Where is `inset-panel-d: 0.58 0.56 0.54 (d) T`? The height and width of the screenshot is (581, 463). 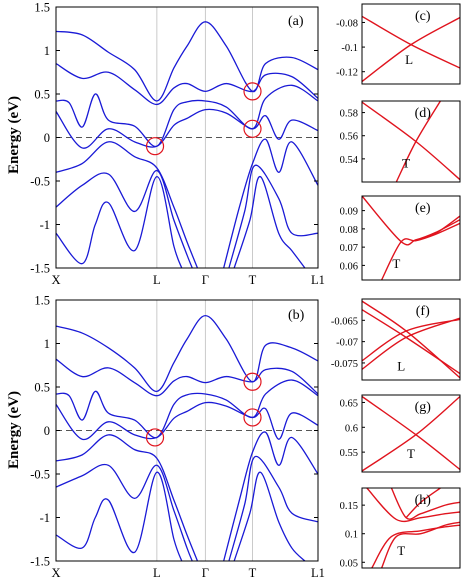
inset-panel-d: 0.58 0.56 0.54 (d) T is located at coordinates (400, 141).